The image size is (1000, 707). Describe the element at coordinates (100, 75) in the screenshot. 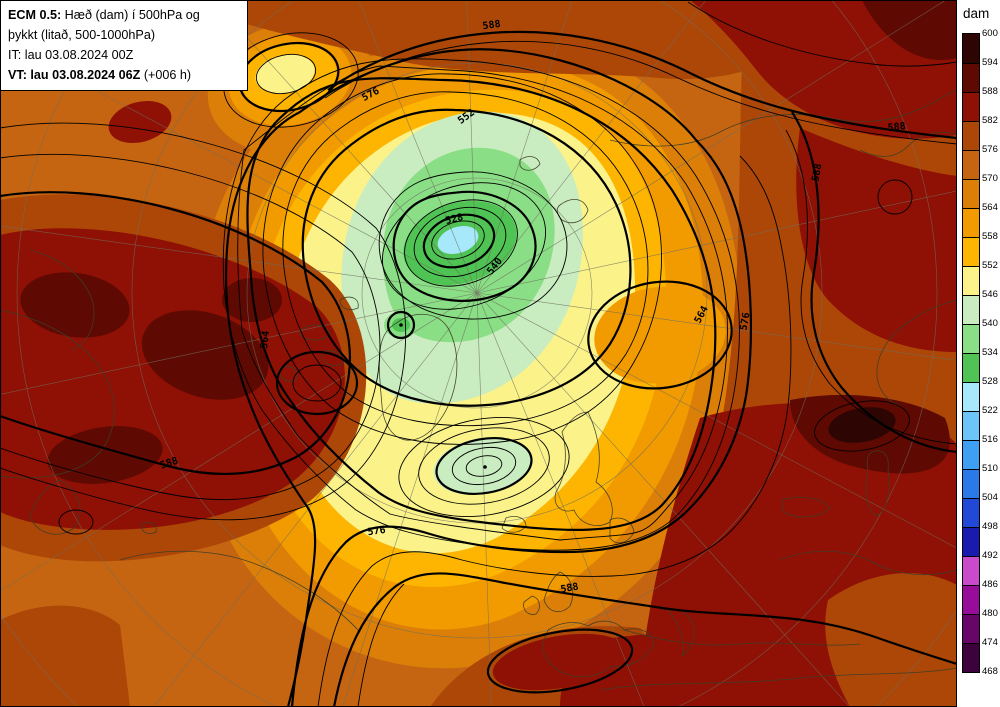

I see `valid-time: VT: lau 03.08.2024 06Z (+006 h)` at that location.